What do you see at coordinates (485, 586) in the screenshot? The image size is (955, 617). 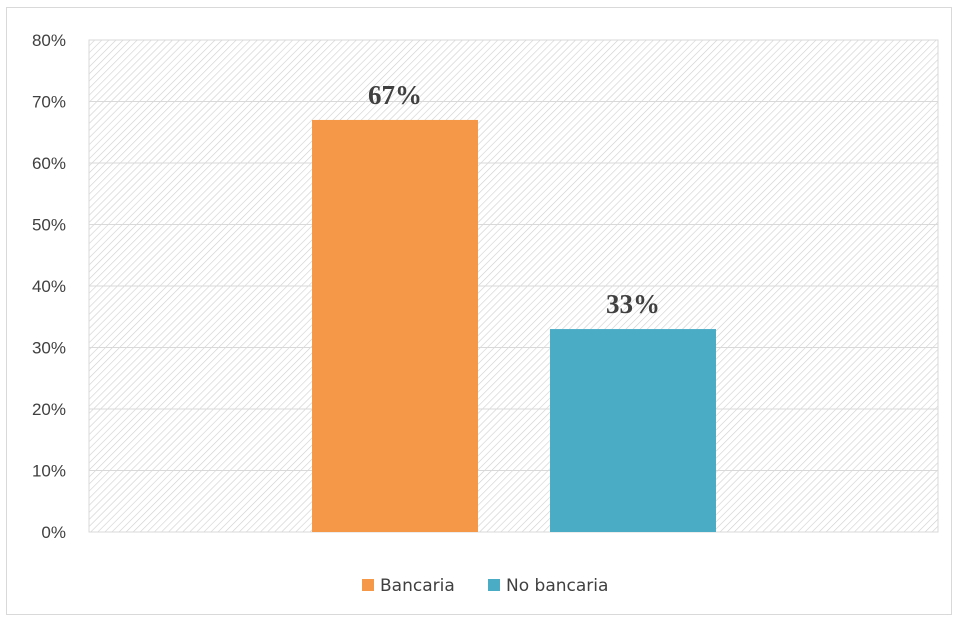 I see `legend: Bancaria No bancaria` at bounding box center [485, 586].